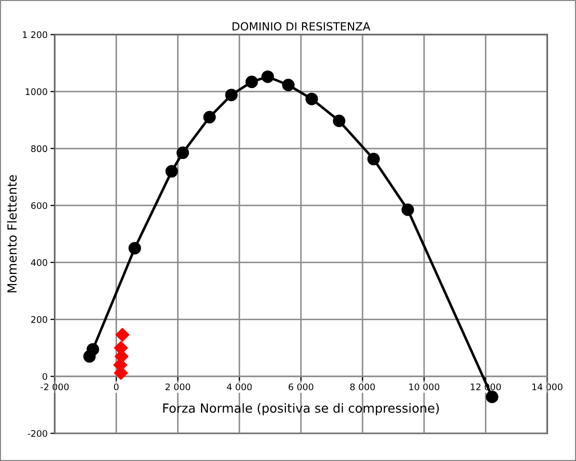  I want to click on y-axis-title: Momento Flettente, so click(12, 233).